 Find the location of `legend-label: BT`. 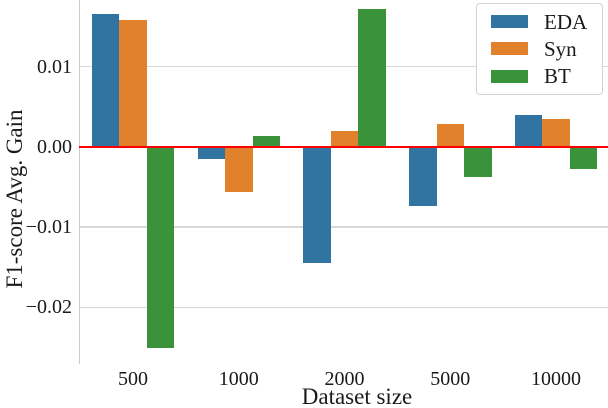

legend-label: BT is located at coordinates (557, 76).